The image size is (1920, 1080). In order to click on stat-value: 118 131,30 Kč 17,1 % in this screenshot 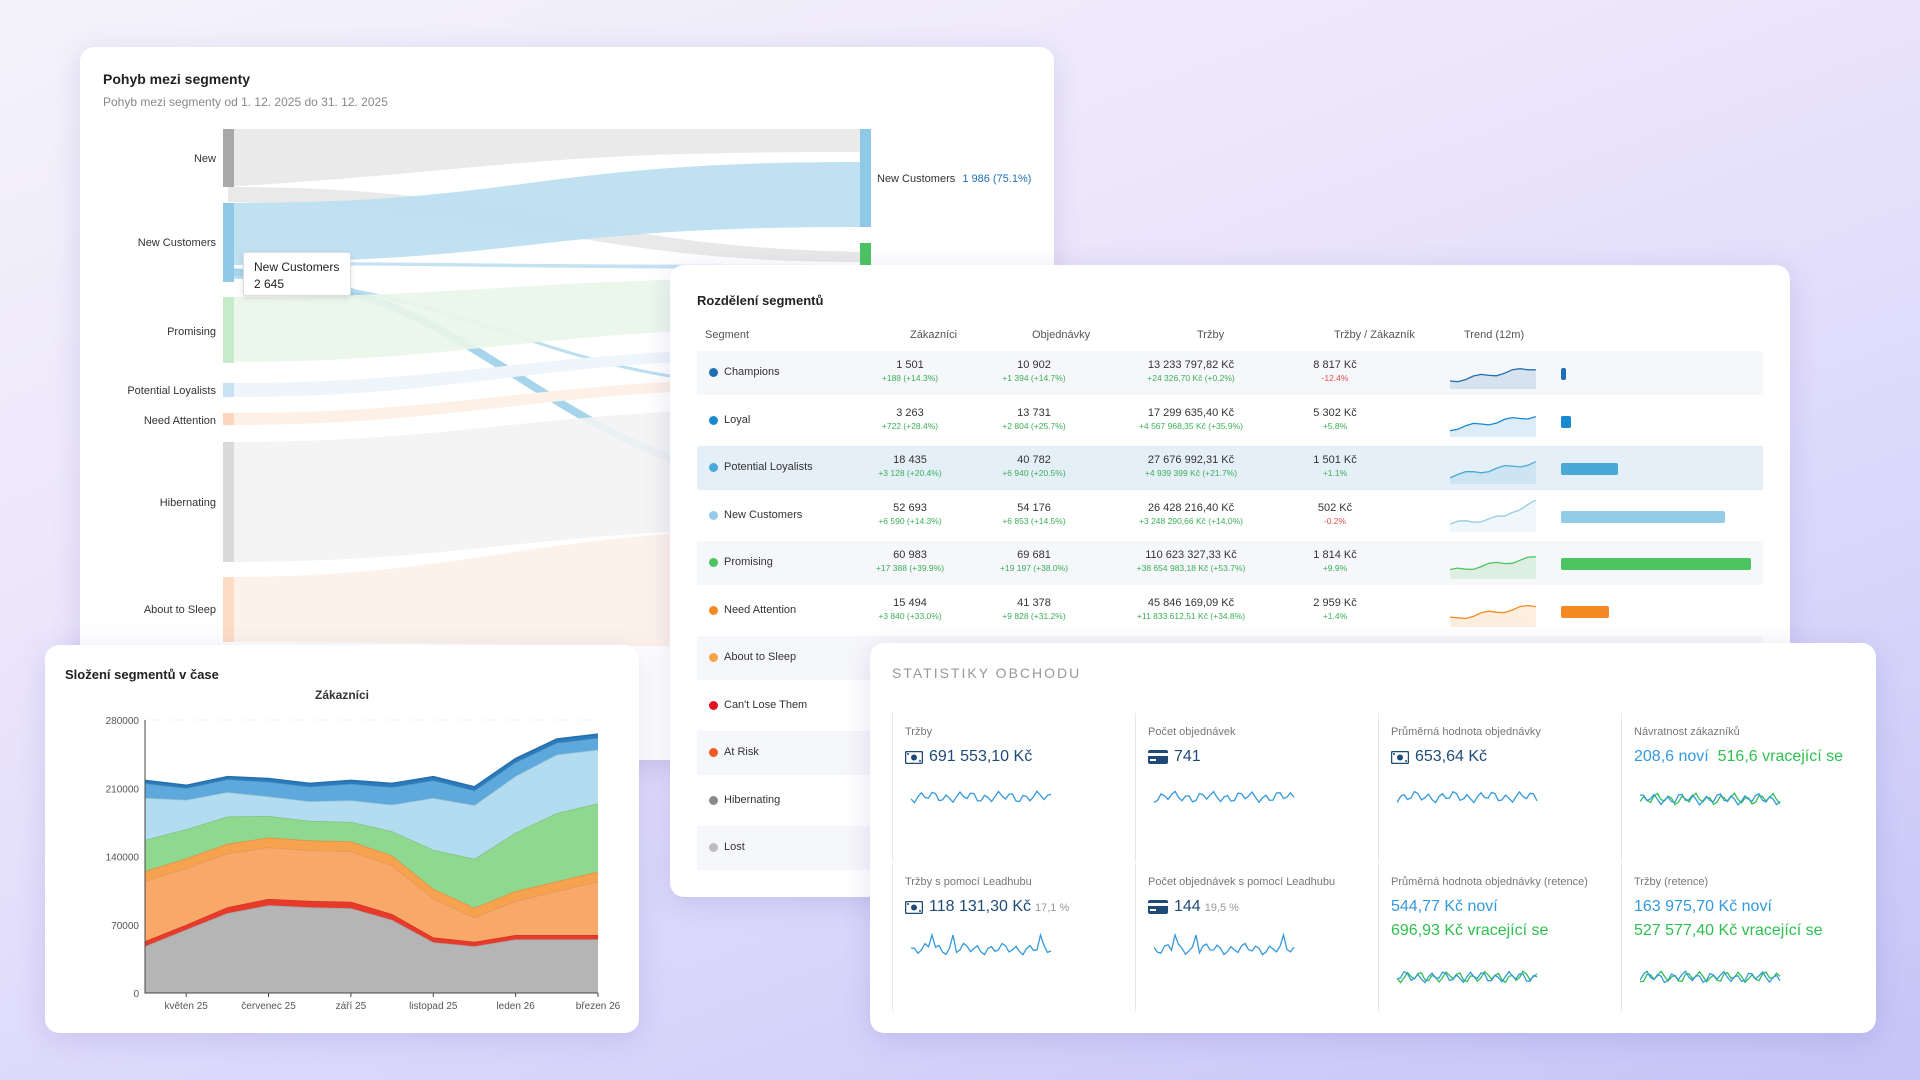, I will do `click(987, 907)`.